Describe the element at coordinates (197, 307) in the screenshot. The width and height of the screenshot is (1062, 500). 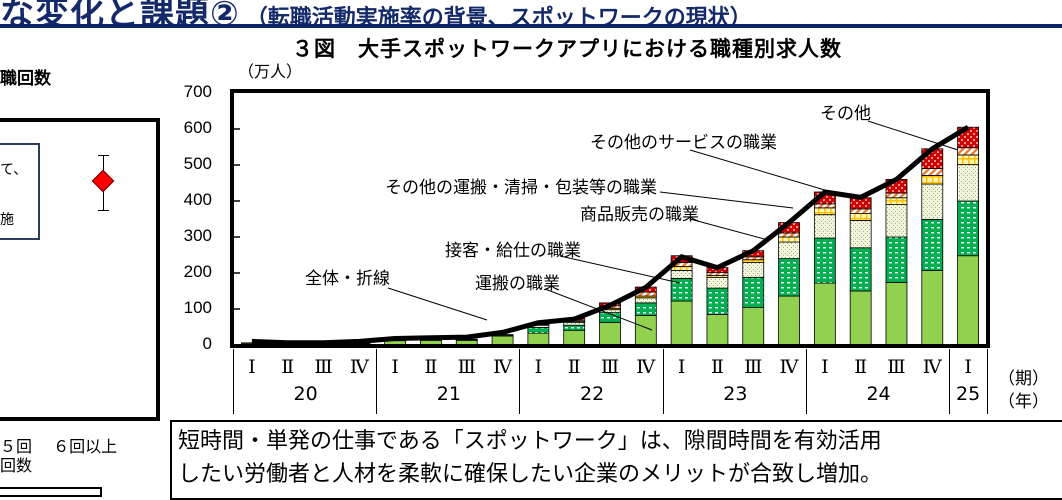
I see `y-tick-label: 100` at that location.